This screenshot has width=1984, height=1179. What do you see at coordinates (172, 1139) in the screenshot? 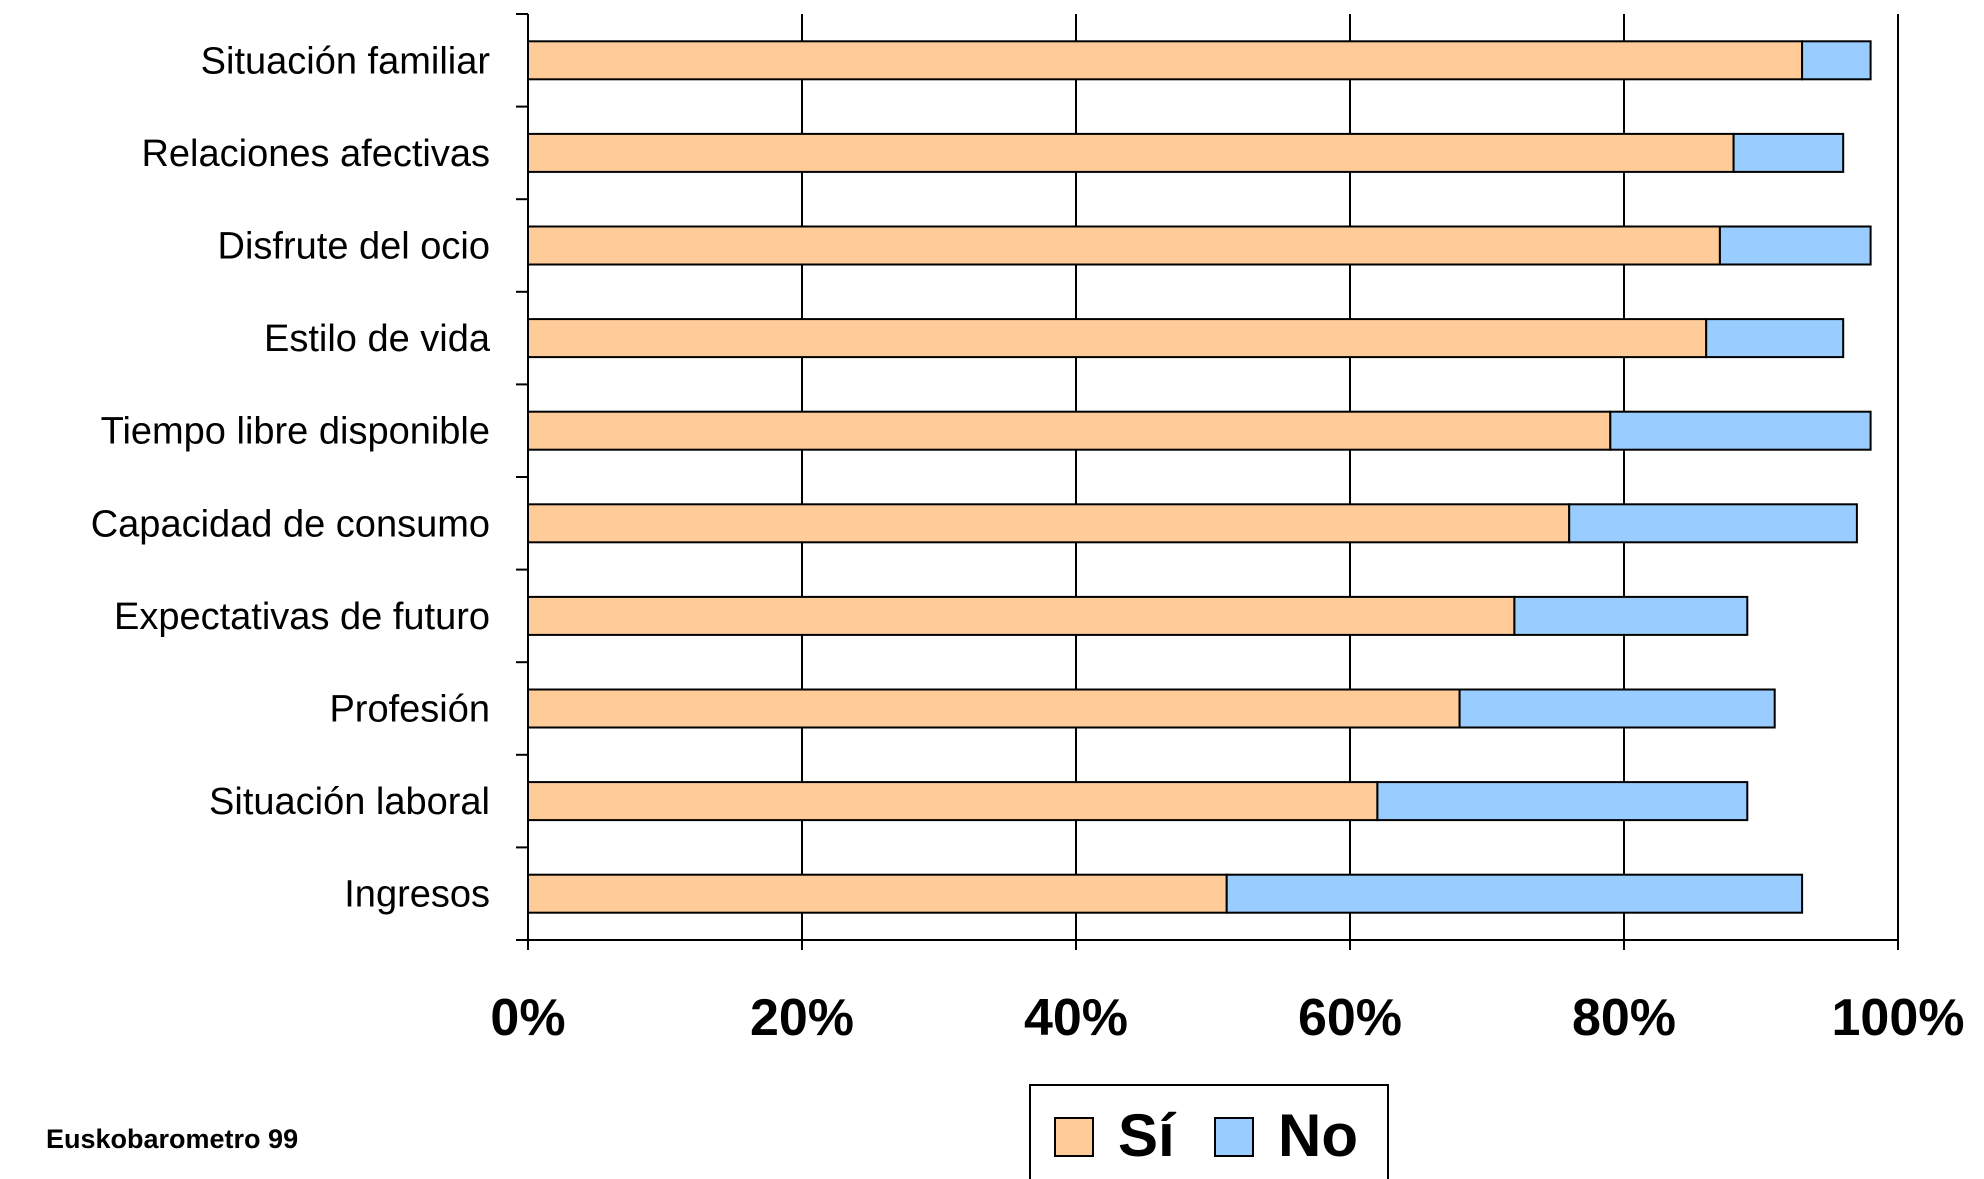
I see `source-note: Euskobarometro 99` at bounding box center [172, 1139].